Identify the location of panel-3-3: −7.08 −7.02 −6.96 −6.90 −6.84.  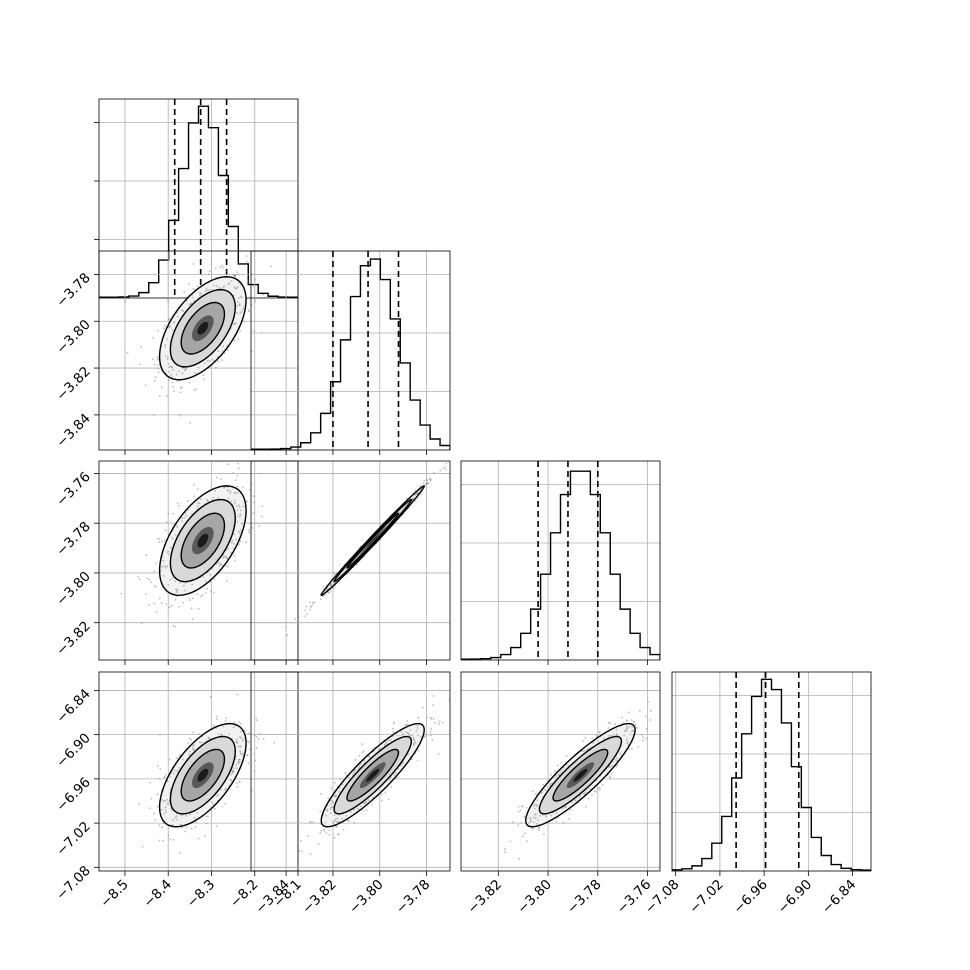
(757, 794).